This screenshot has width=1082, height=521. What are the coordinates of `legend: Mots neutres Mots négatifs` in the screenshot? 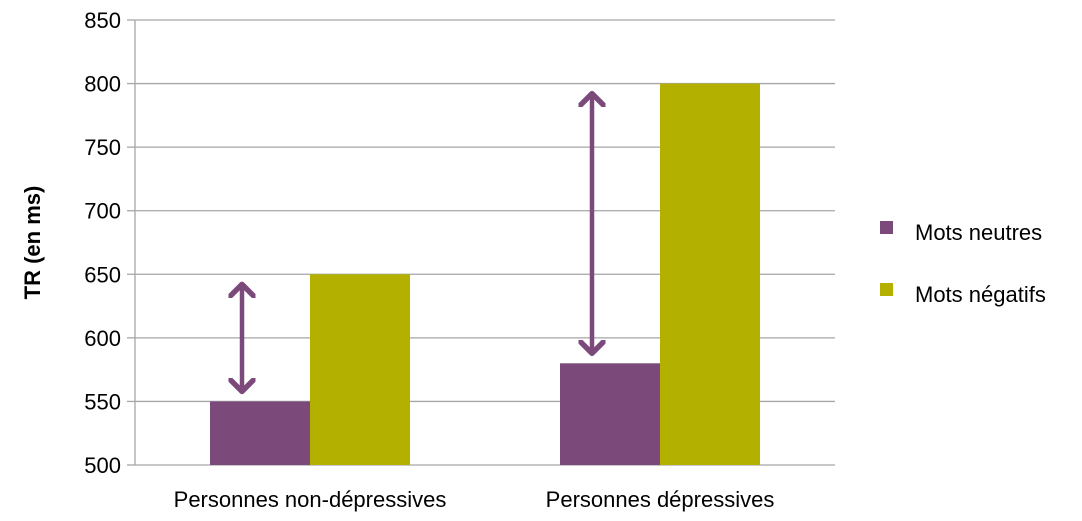 It's located at (963, 263).